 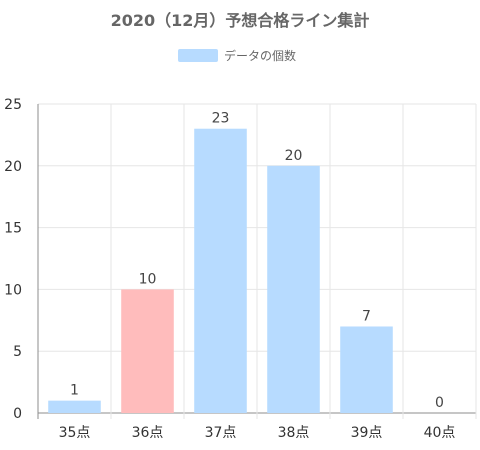 I want to click on legend-swatch, so click(x=198, y=55).